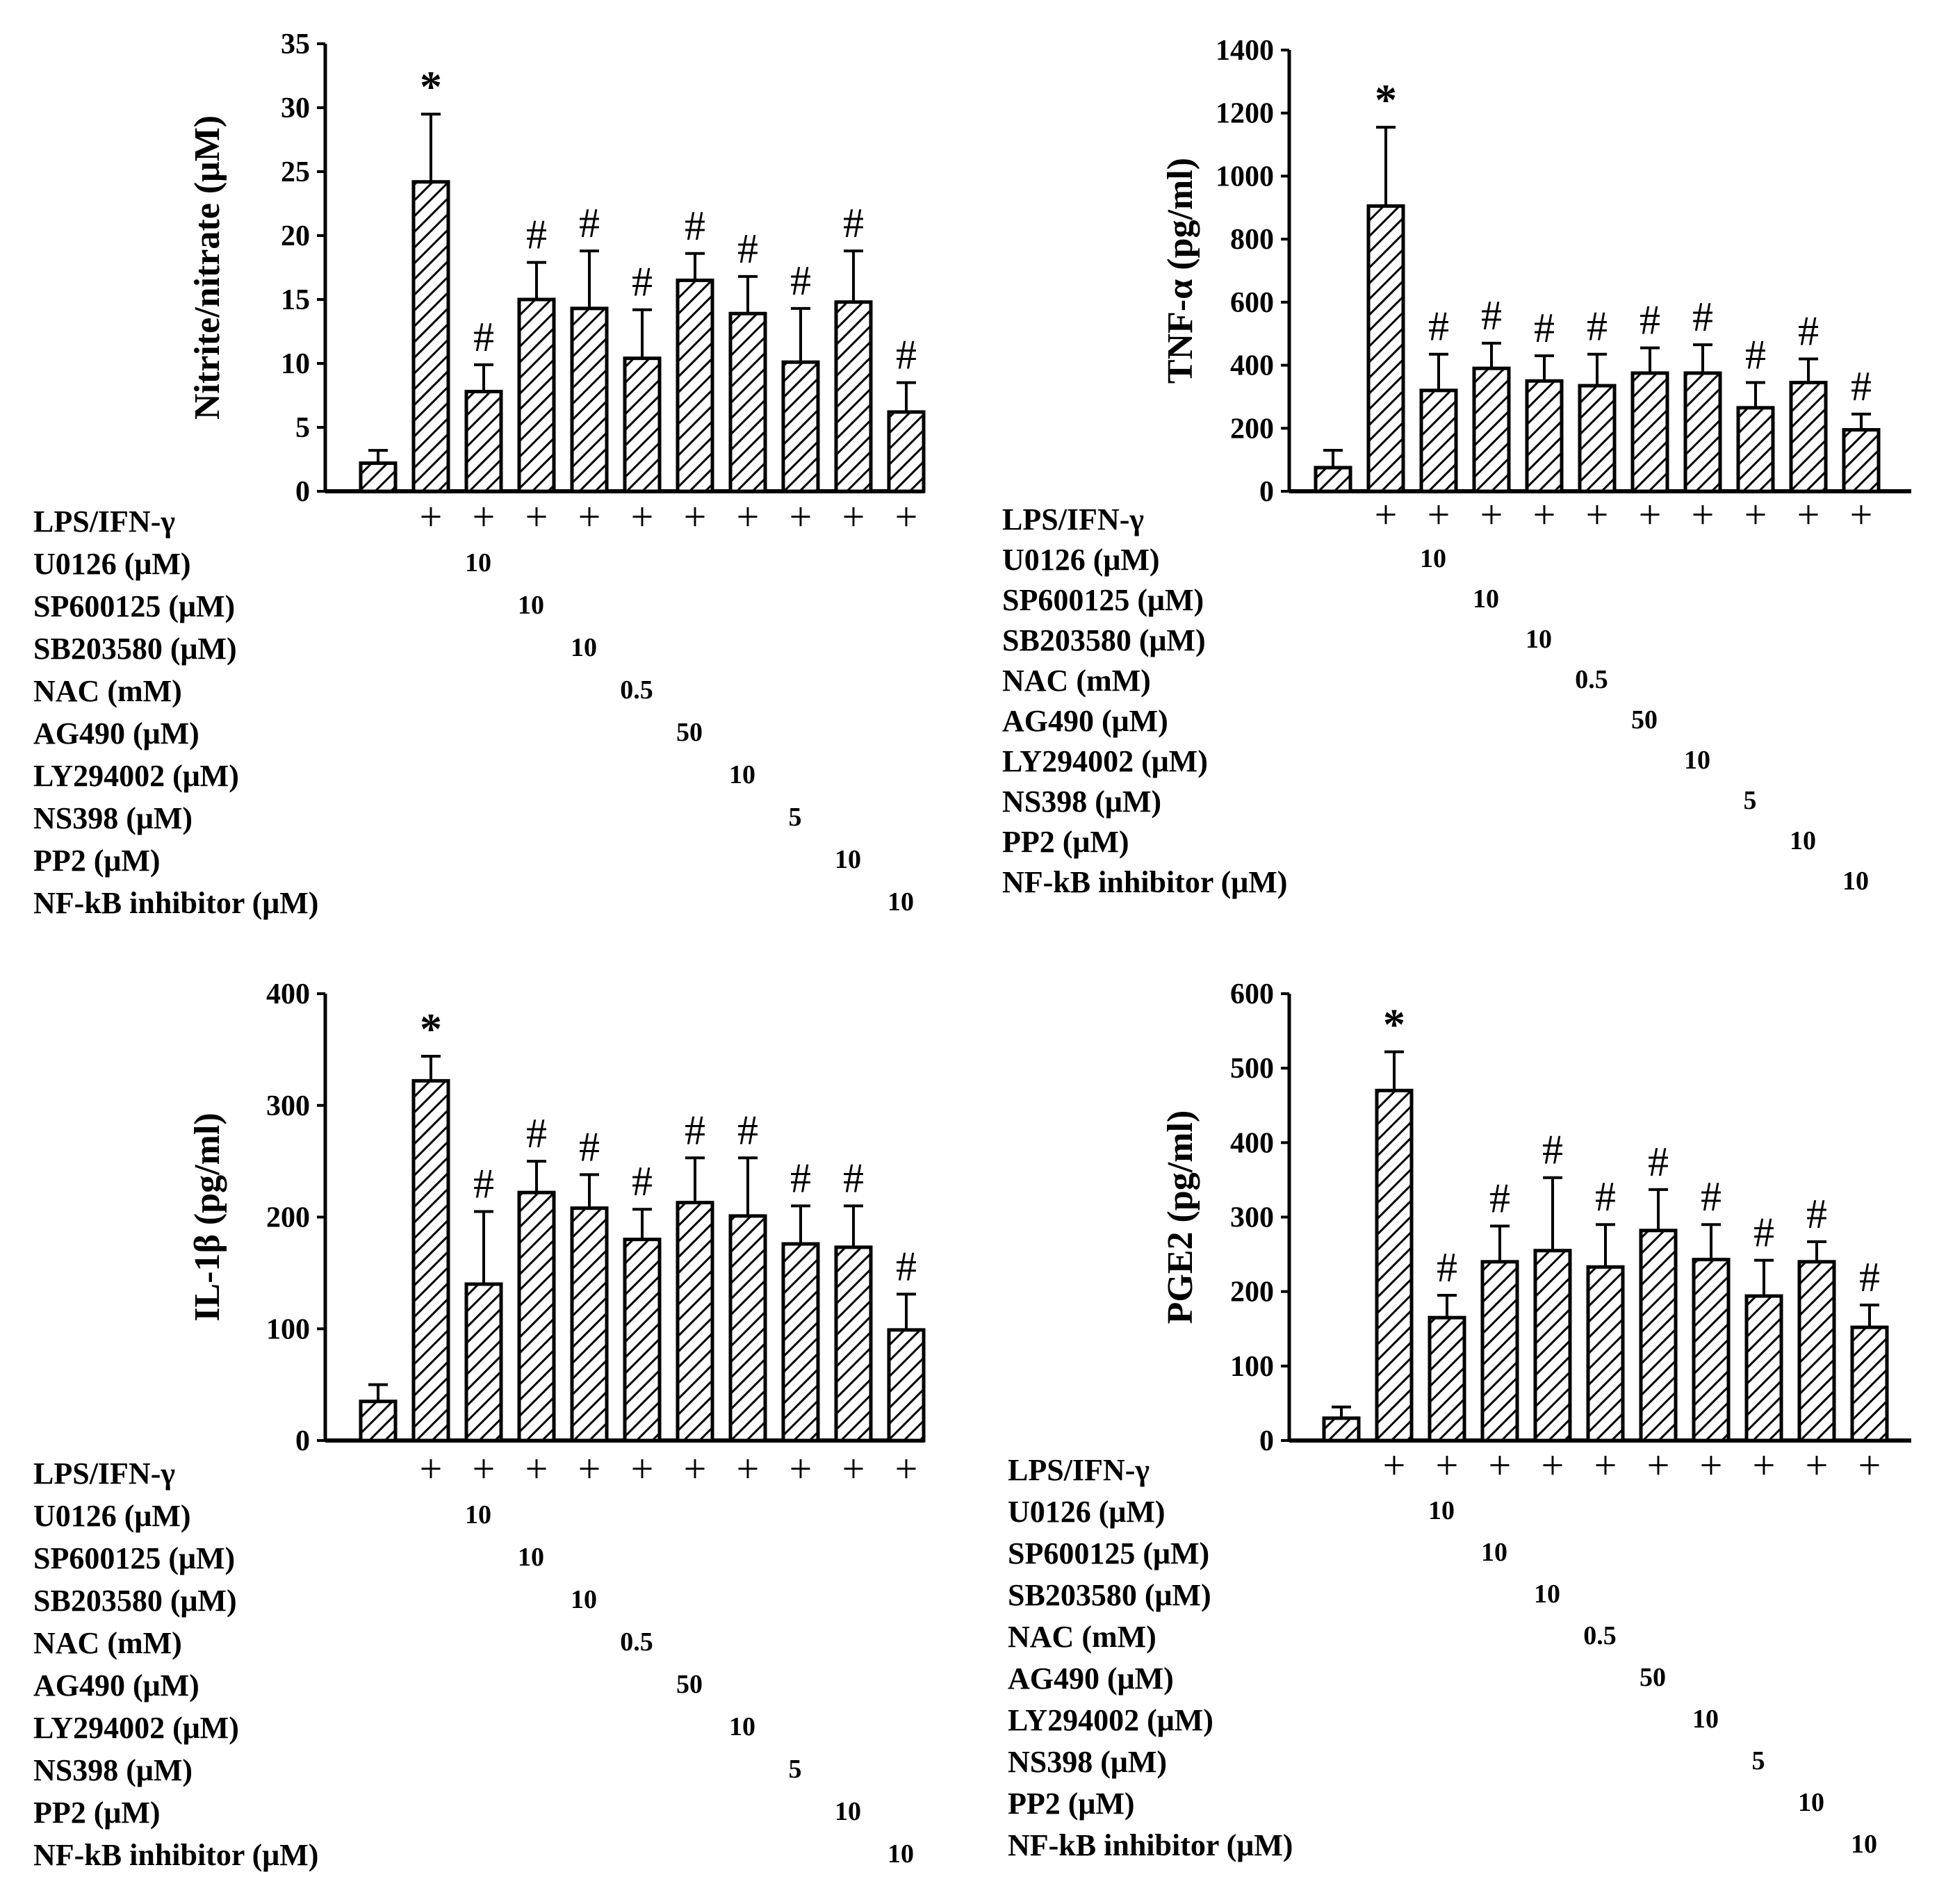 Image resolution: width=1946 pixels, height=1904 pixels. Describe the element at coordinates (107, 1643) in the screenshot. I see `treatment-row-label: NAC (mM)` at that location.